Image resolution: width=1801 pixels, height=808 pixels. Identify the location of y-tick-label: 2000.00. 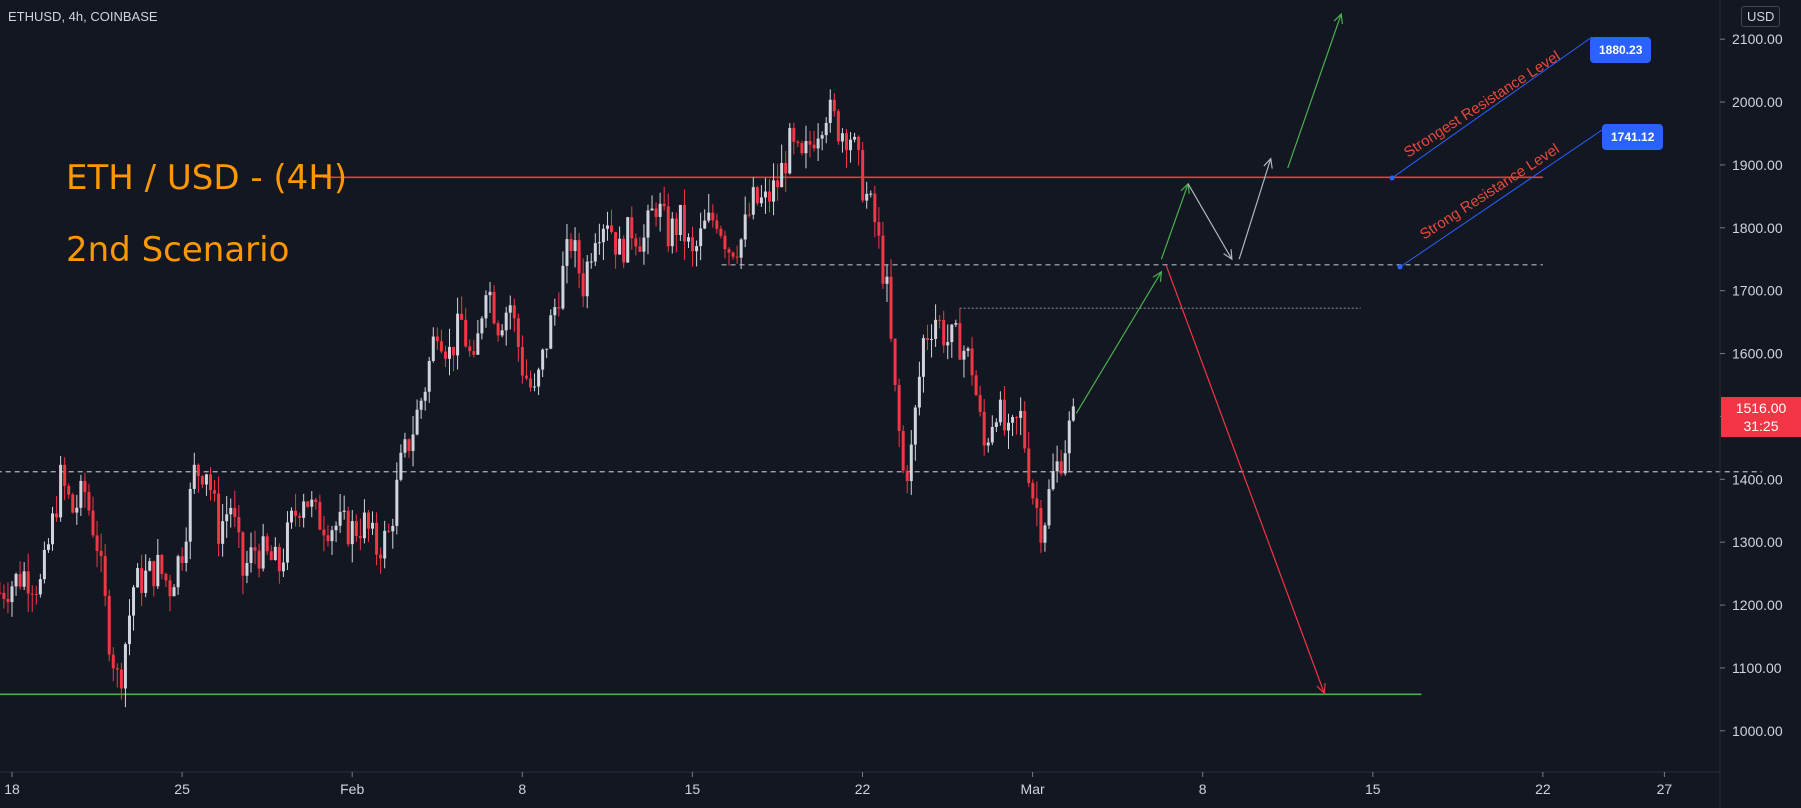
(1757, 102).